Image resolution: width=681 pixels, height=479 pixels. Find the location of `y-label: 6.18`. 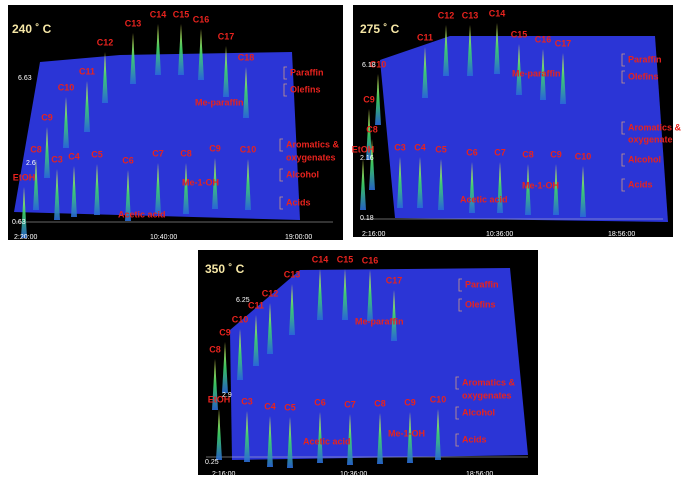

y-label: 6.18 is located at coordinates (369, 65).